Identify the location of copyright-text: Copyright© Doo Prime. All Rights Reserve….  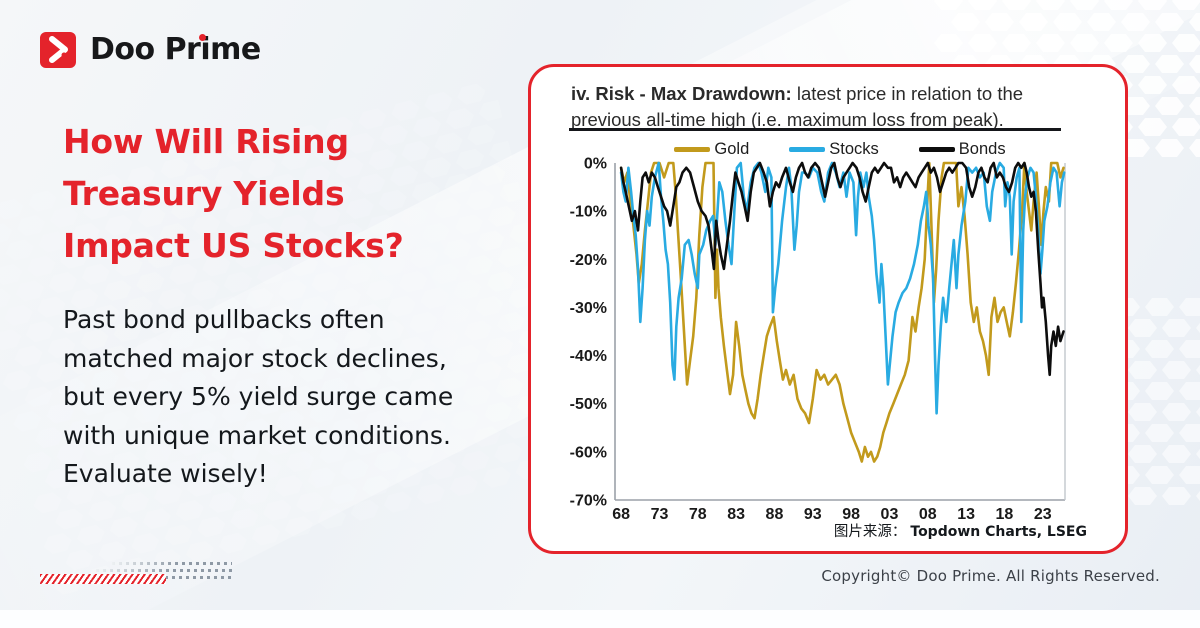
(990, 576).